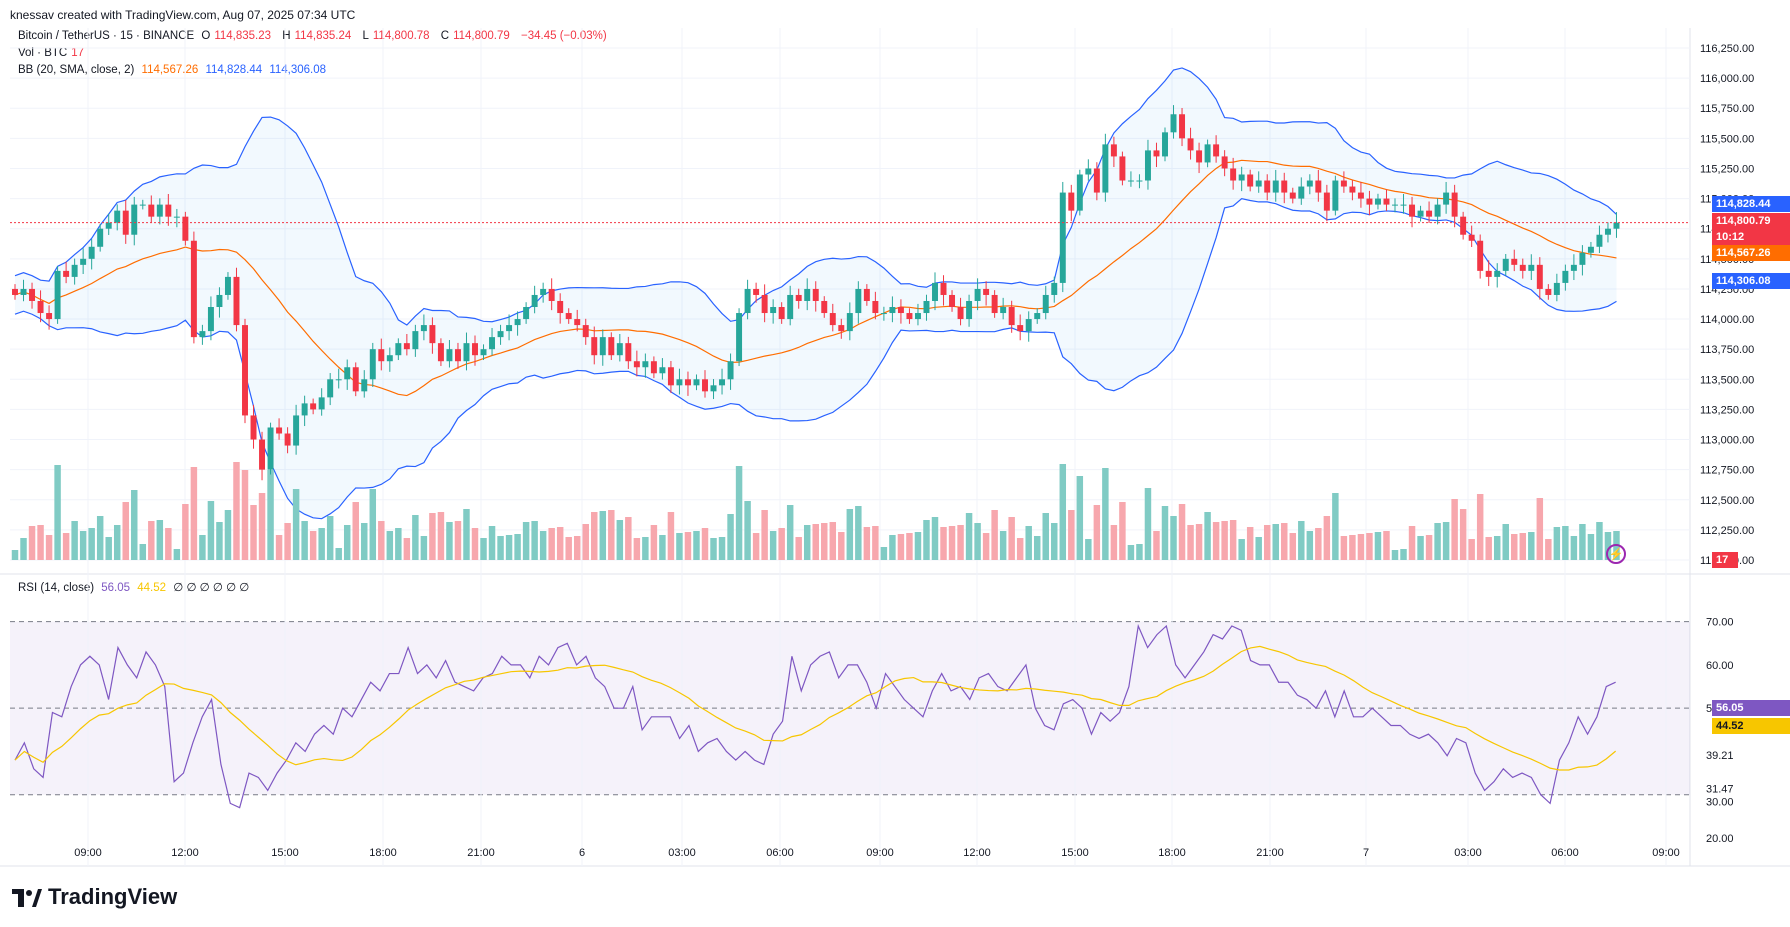  I want to click on rsi-tag: 56.05, so click(1751, 708).